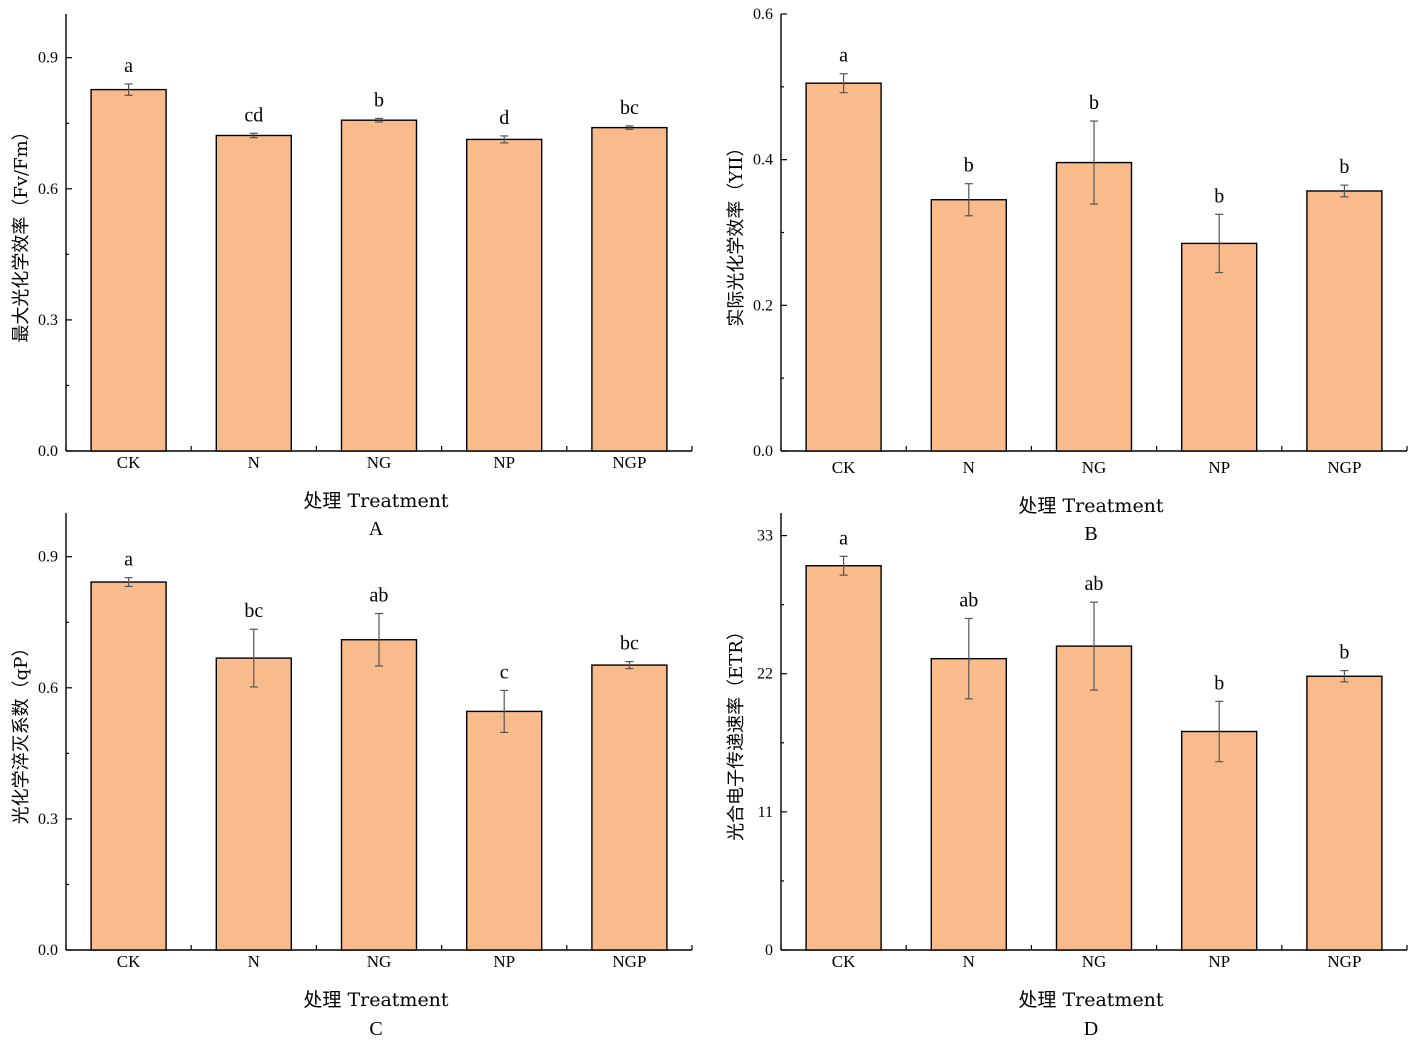 This screenshot has height=1042, width=1417. Describe the element at coordinates (765, 536) in the screenshot. I see `y-tick-label: 33` at that location.